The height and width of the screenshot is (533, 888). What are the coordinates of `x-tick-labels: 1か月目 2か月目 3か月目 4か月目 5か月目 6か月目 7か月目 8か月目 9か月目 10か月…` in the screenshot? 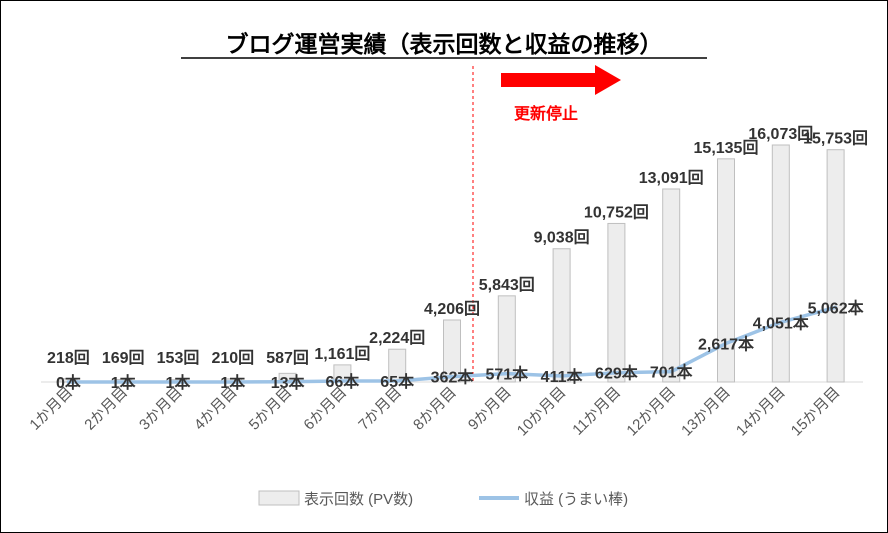 It's located at (434, 412).